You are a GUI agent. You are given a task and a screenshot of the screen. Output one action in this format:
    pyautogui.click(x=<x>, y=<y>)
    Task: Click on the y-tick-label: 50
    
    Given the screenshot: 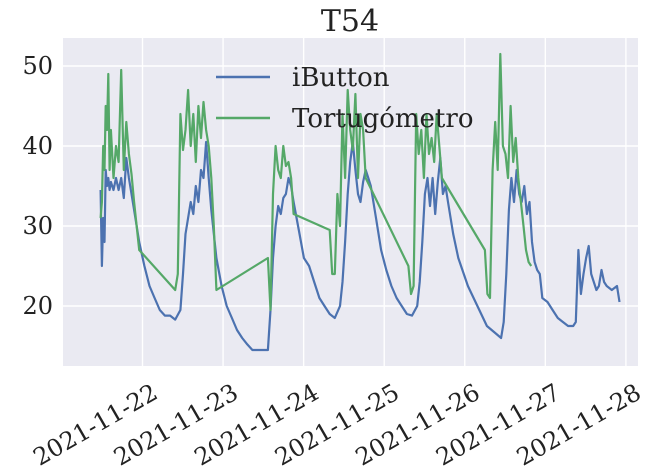 What is the action you would take?
    pyautogui.click(x=37, y=66)
    